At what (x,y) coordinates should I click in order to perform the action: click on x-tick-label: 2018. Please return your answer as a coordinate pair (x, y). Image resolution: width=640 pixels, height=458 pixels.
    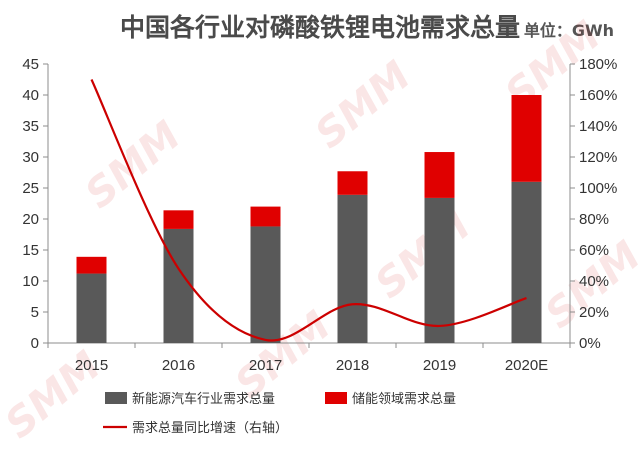
    Looking at the image, I should click on (352, 365).